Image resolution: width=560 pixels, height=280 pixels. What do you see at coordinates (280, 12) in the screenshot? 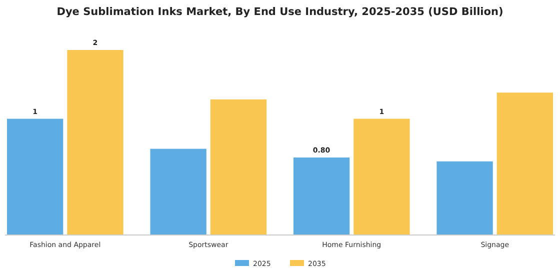
I see `chart-title: Dye Sublimation Inks Market, By End Use Industry, 2025-2035 (USD Billion)` at bounding box center [280, 12].